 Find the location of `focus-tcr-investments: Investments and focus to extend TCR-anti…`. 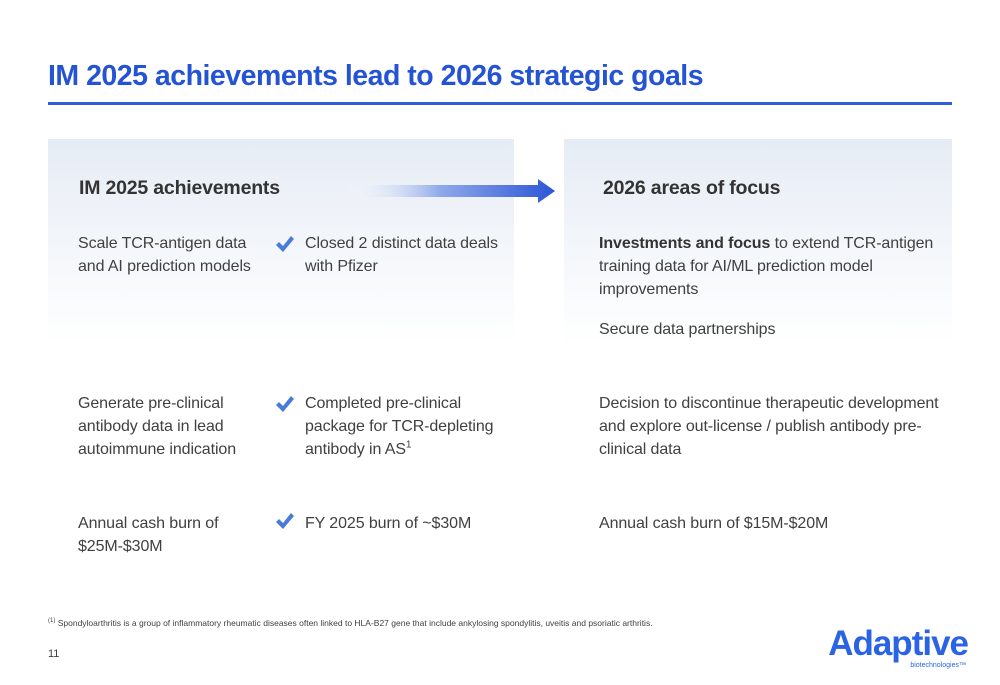

focus-tcr-investments: Investments and focus to extend TCR-anti… is located at coordinates (769, 266).